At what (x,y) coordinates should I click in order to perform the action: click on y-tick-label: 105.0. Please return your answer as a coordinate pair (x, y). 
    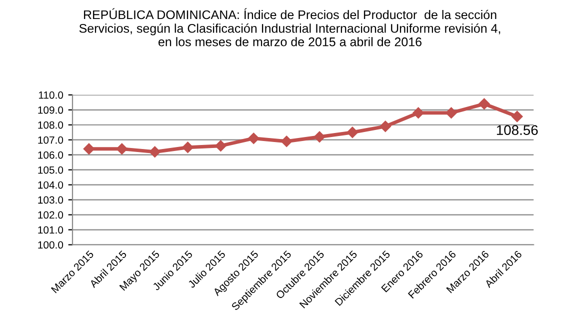
    Looking at the image, I should click on (51, 170).